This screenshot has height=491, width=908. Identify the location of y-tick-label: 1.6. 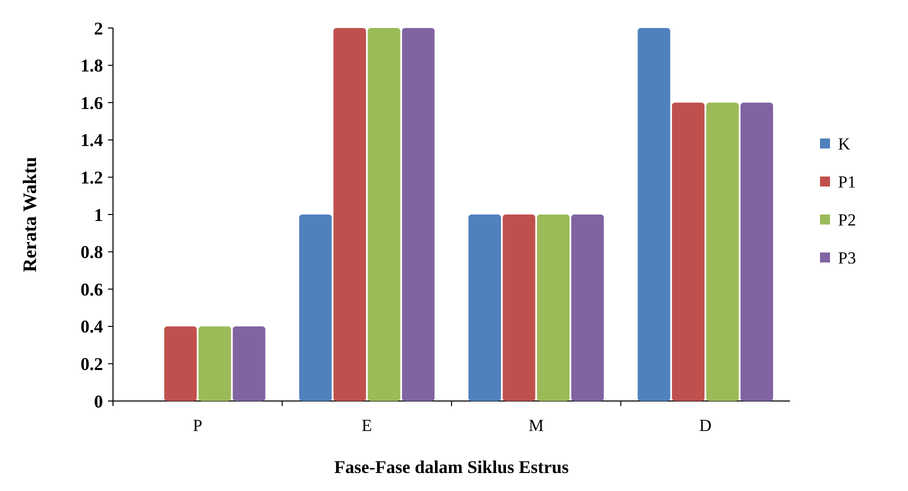
(91, 102).